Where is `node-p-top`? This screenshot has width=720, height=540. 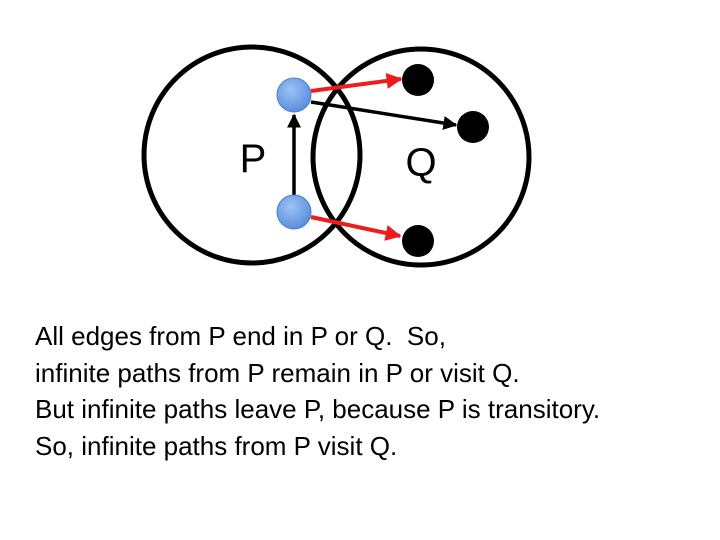
node-p-top is located at coordinates (294, 95).